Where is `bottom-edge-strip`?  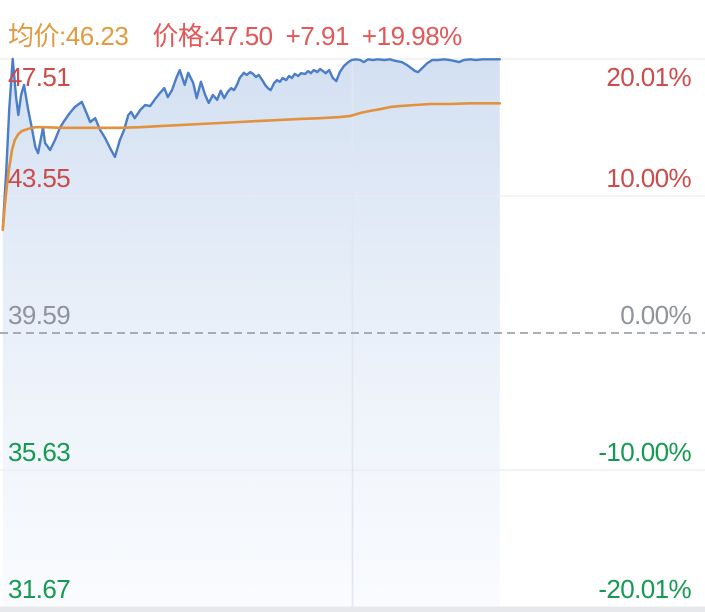
bottom-edge-strip is located at coordinates (352, 609).